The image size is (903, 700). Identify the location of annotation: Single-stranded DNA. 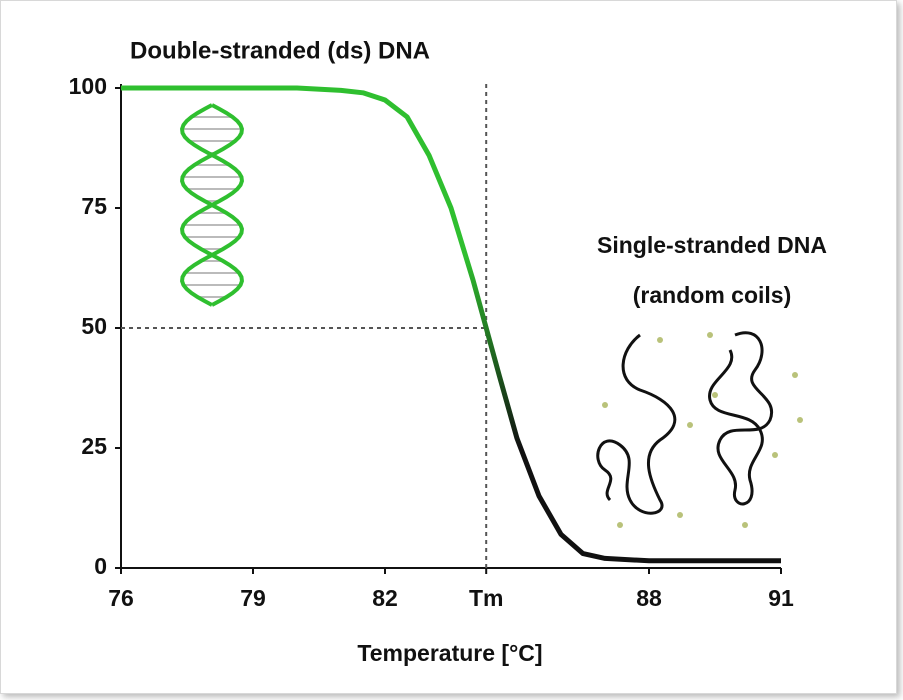
(712, 245).